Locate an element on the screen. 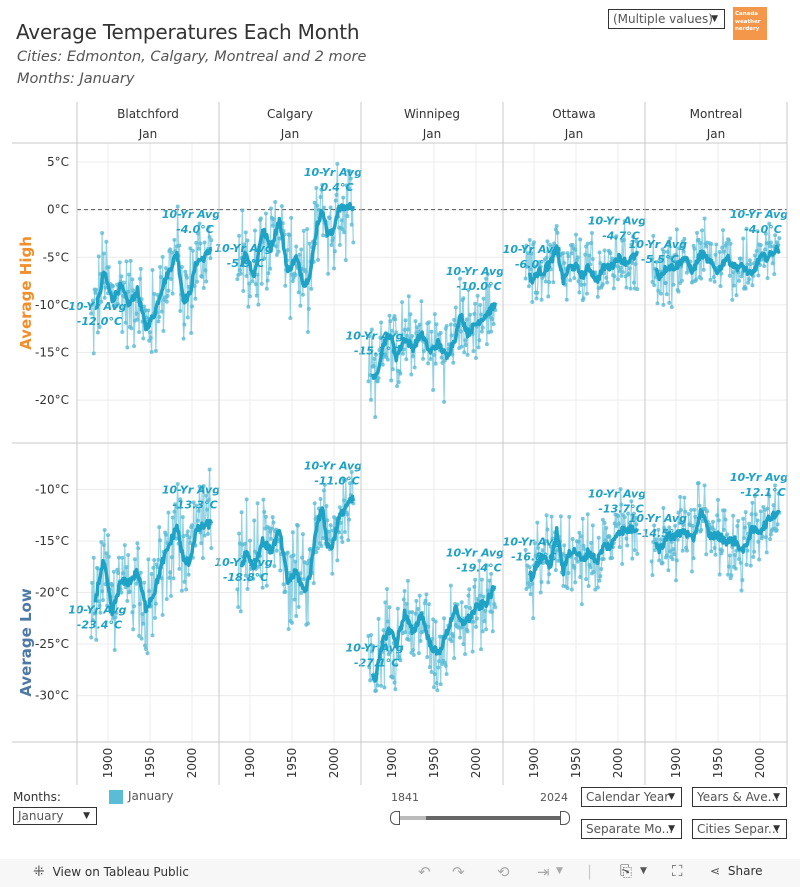 This screenshot has height=887, width=800. years-averages-dropdown: Years & Ave... ▼ is located at coordinates (739, 797).